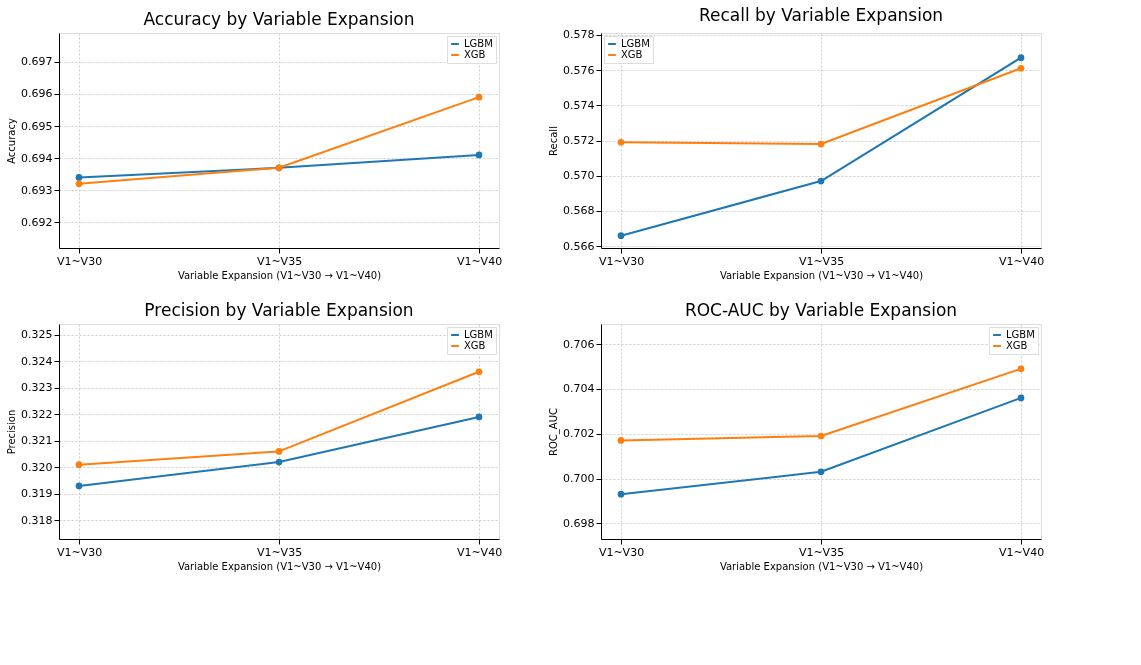 The height and width of the screenshot is (665, 1141). I want to click on y-tick-label: 0.698, so click(579, 523).